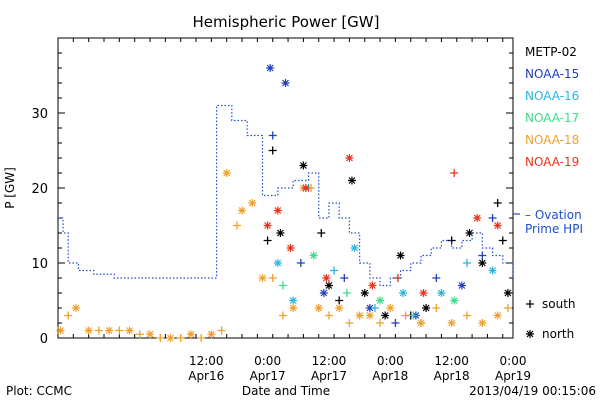  I want to click on y-axis-label: P [GW], so click(10, 188).